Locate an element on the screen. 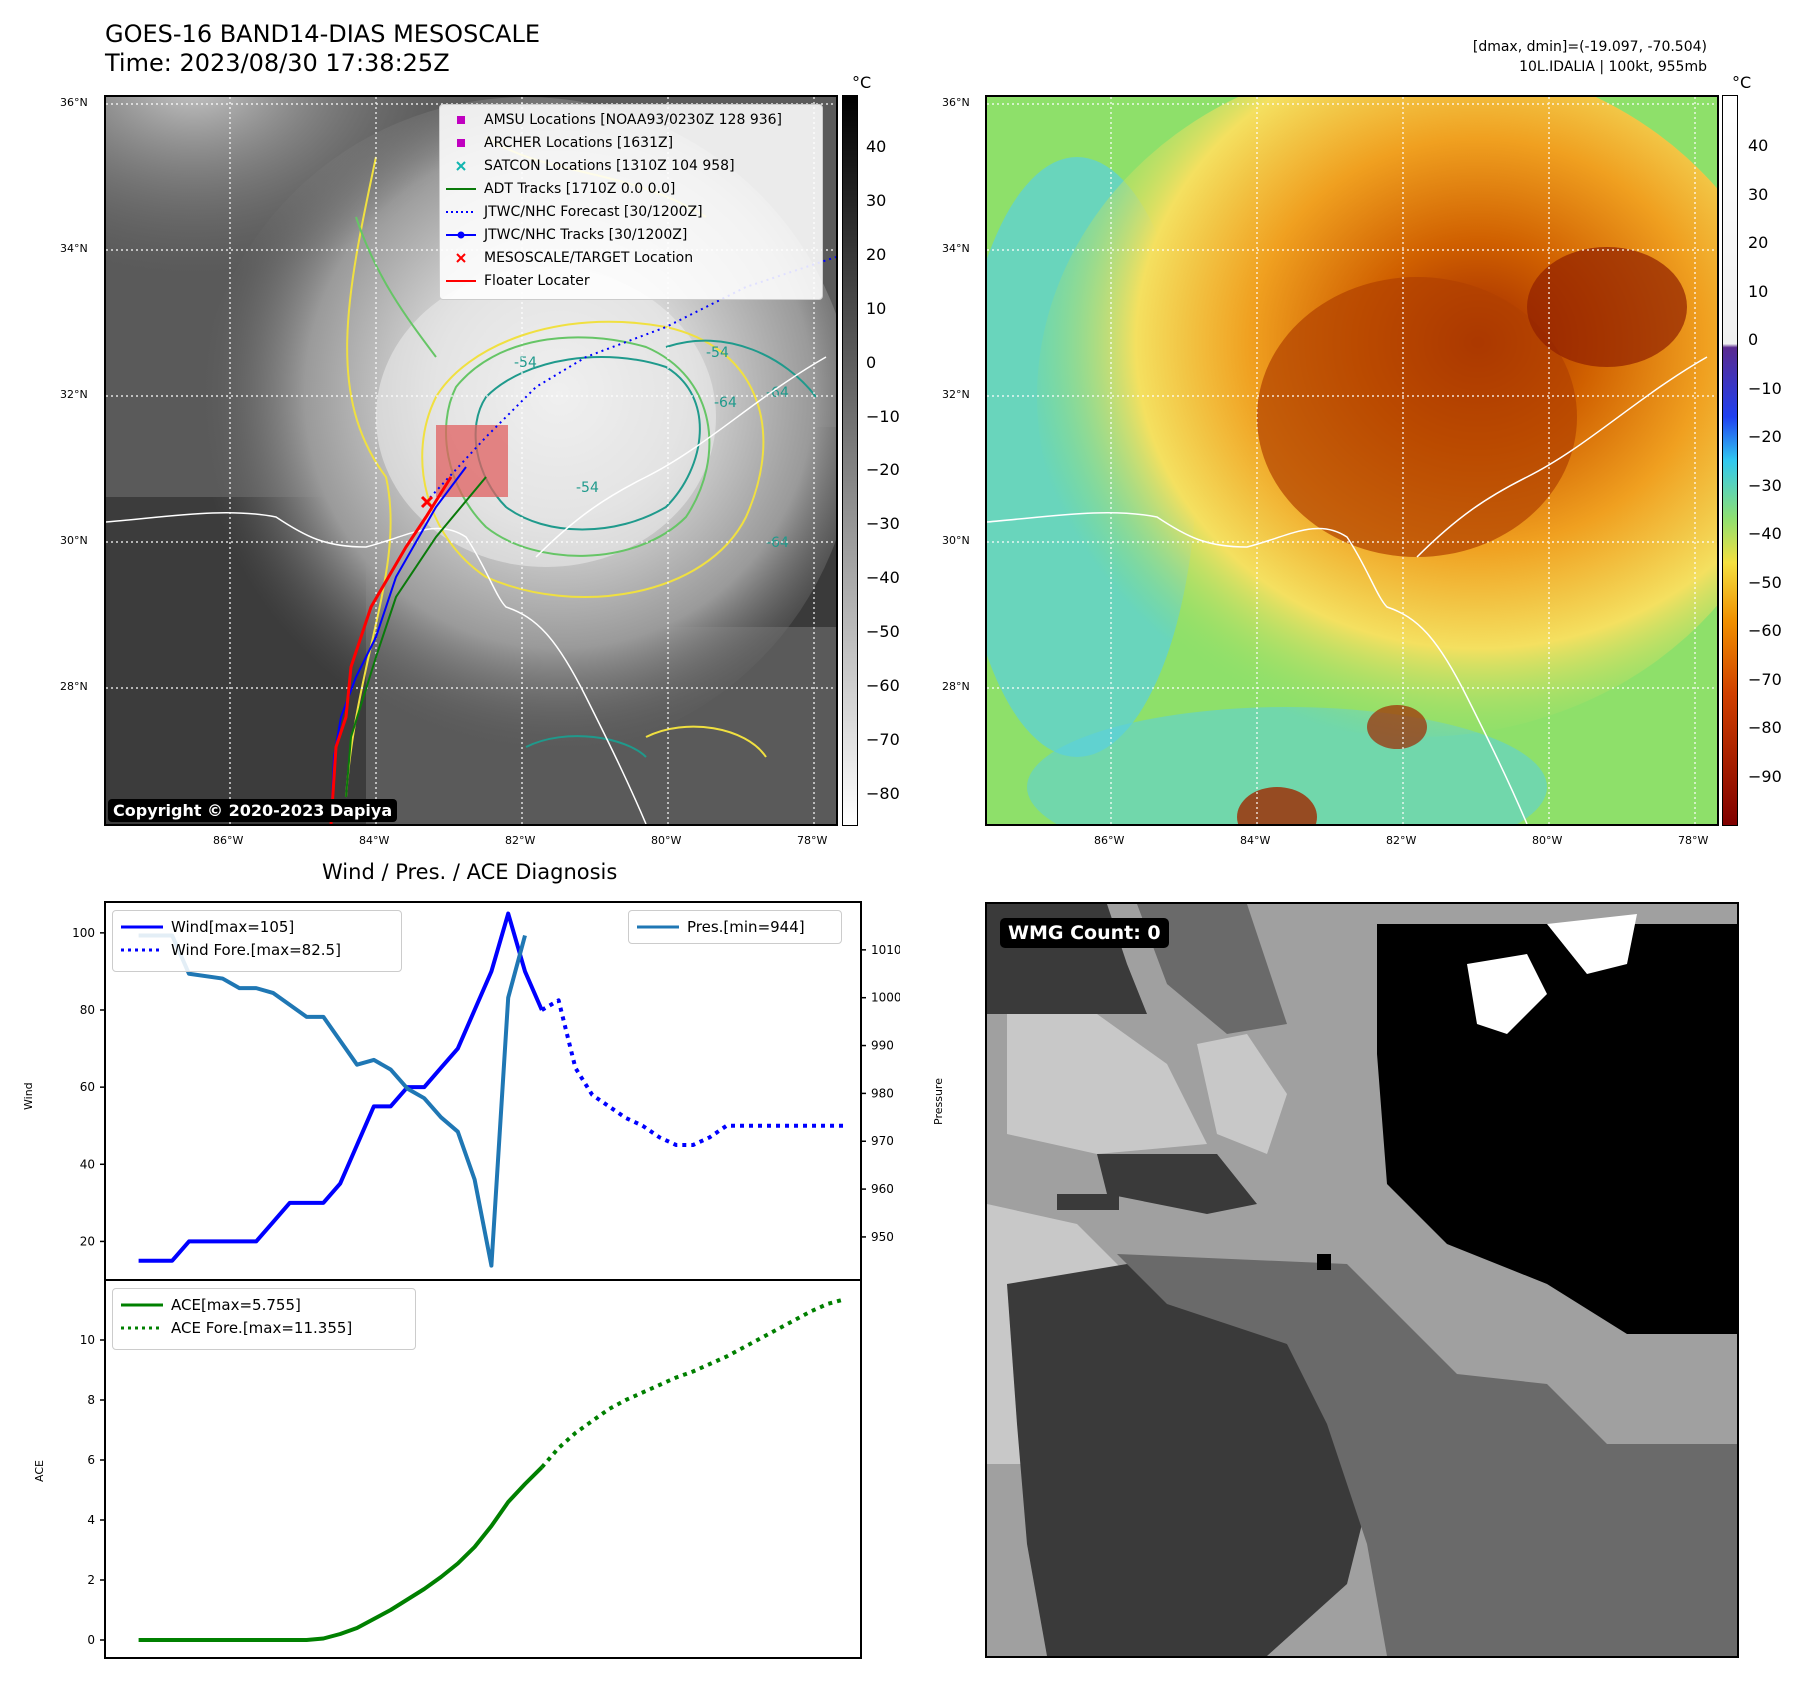  y-tick-label: 100 is located at coordinates (83, 933).